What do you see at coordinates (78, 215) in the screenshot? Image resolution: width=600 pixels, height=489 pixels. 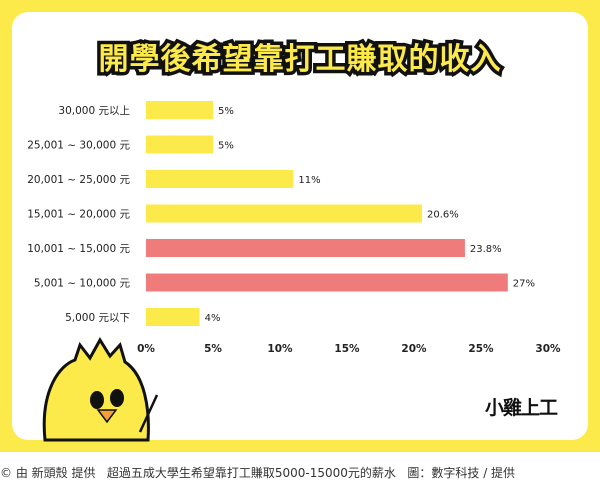 I see `category-label: 15,001 ~ 20,000 元` at bounding box center [78, 215].